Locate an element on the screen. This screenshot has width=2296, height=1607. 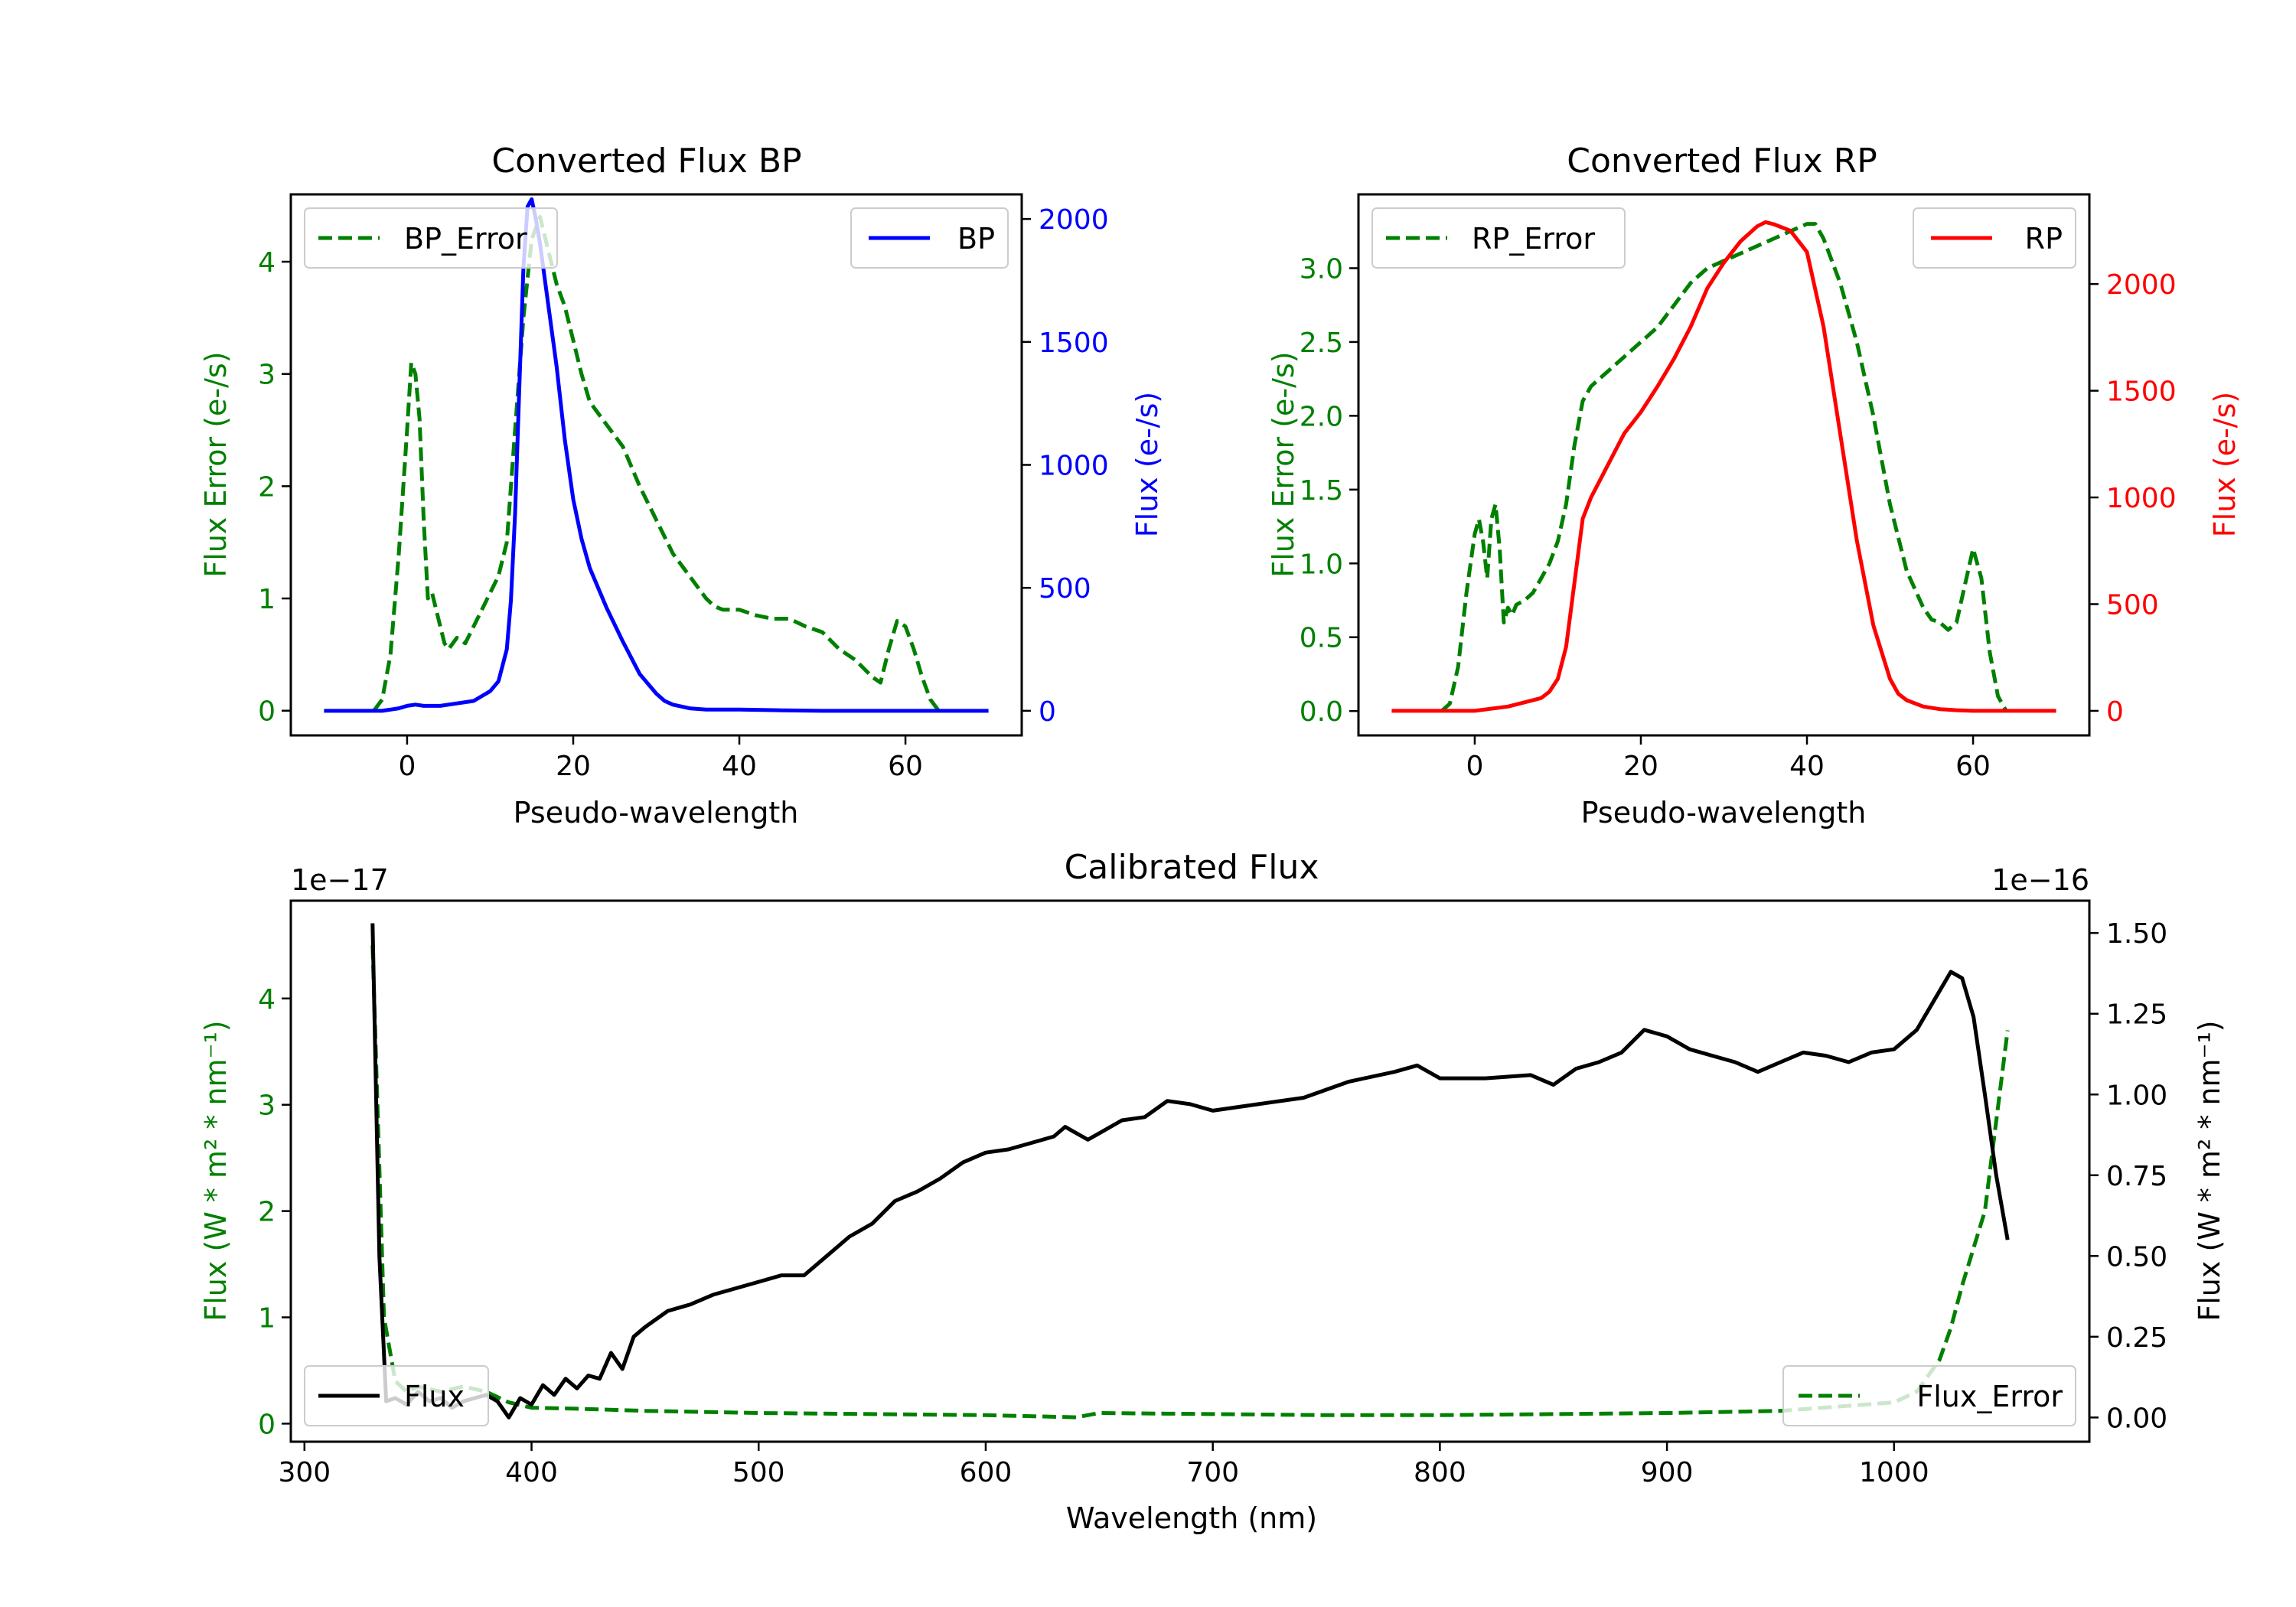
legend-error: RP_Error is located at coordinates (1498, 238).